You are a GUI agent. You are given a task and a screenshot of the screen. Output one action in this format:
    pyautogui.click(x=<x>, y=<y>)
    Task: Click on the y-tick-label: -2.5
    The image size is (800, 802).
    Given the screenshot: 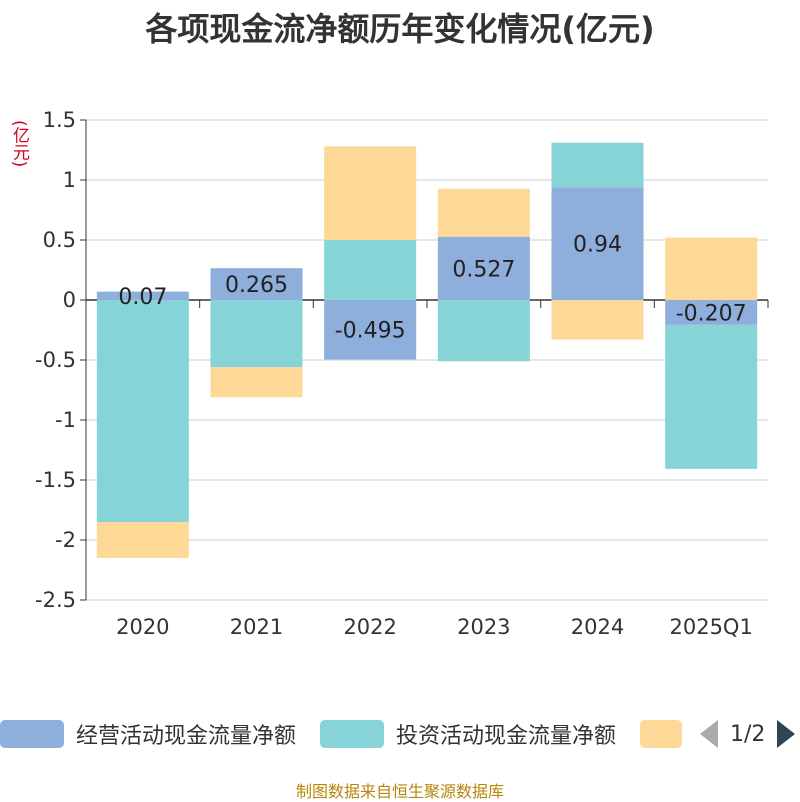 What is the action you would take?
    pyautogui.click(x=55, y=600)
    